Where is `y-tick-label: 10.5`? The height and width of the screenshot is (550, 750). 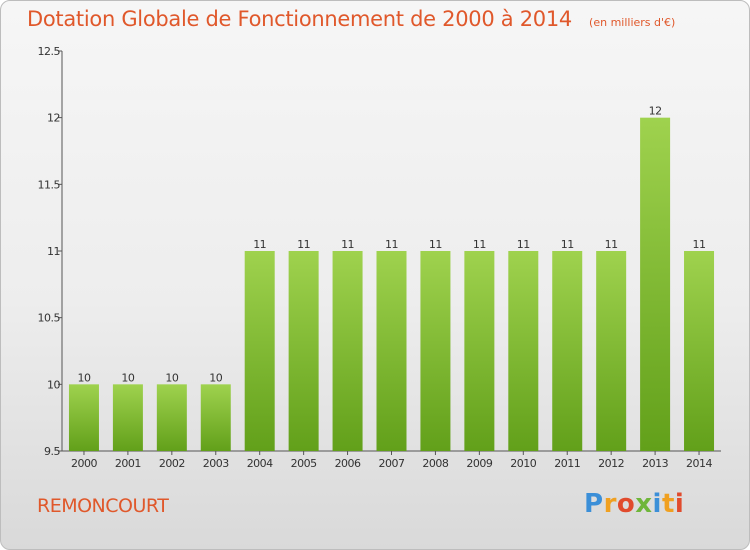
y-tick-label: 10.5 is located at coordinates (49, 318).